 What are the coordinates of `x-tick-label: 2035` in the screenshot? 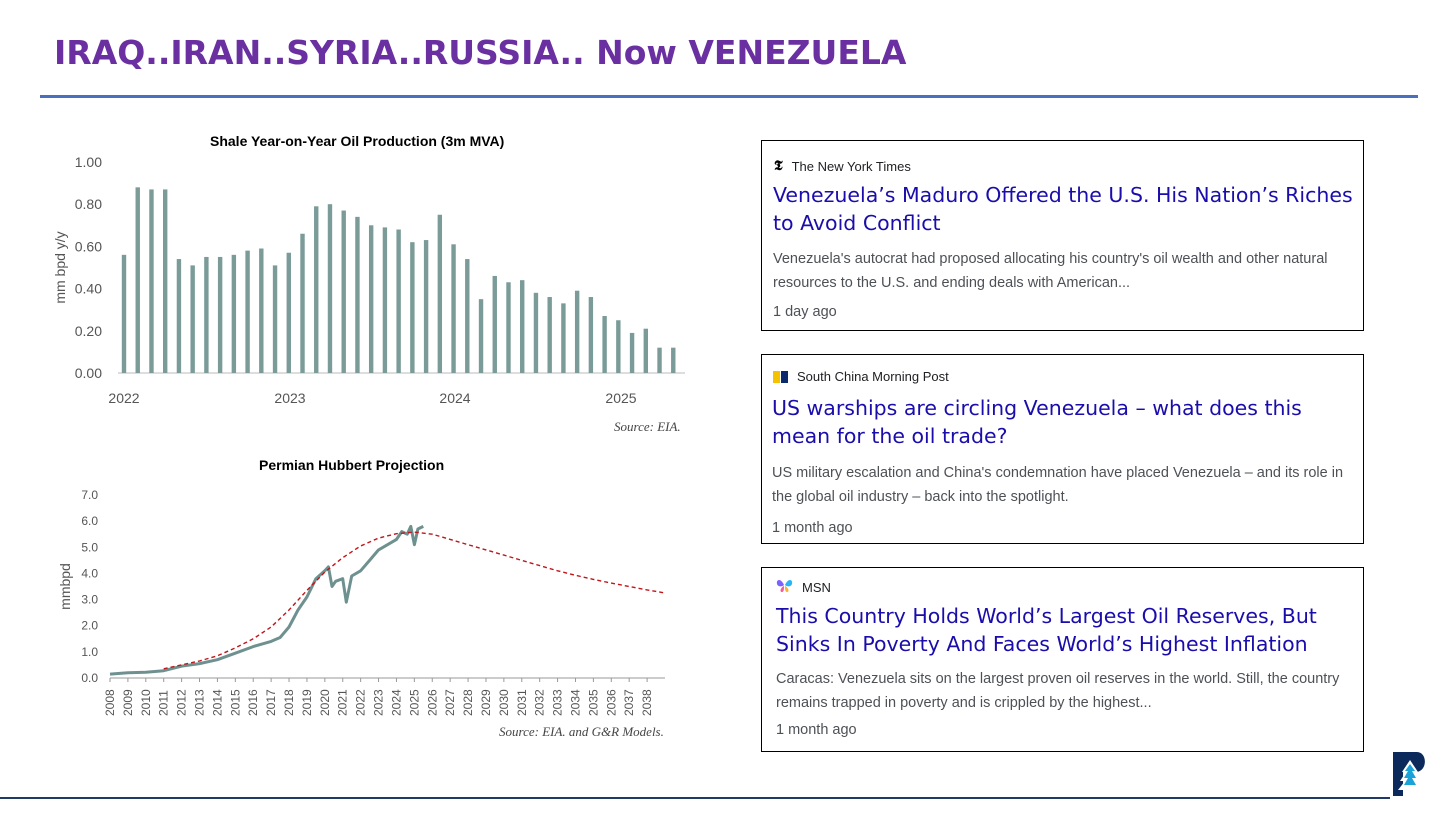 It's located at (593, 702).